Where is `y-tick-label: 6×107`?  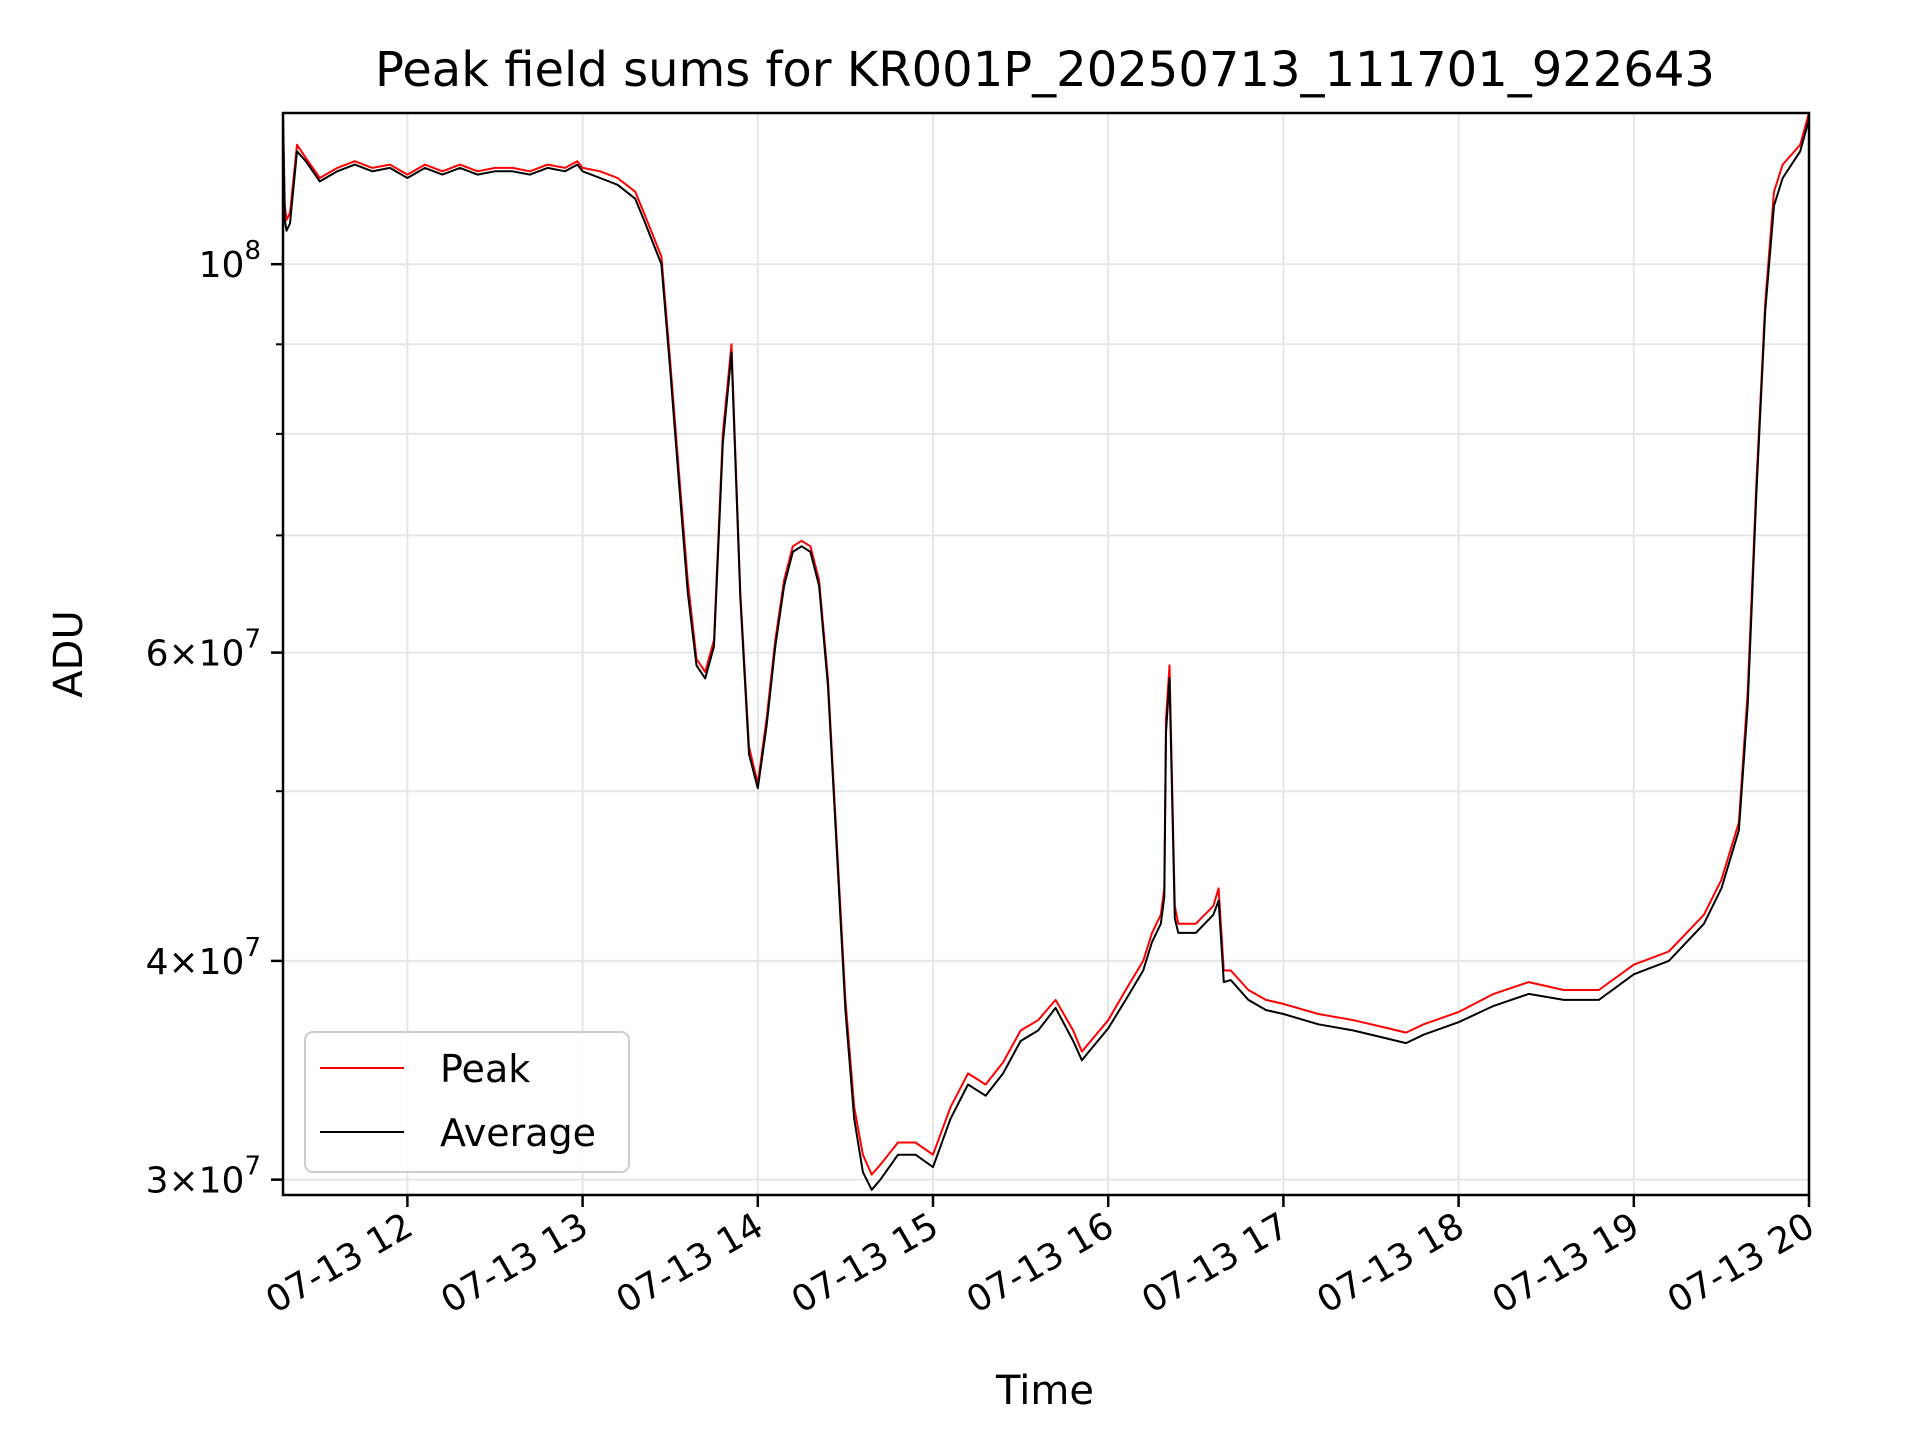
y-tick-label: 6×107 is located at coordinates (203, 650).